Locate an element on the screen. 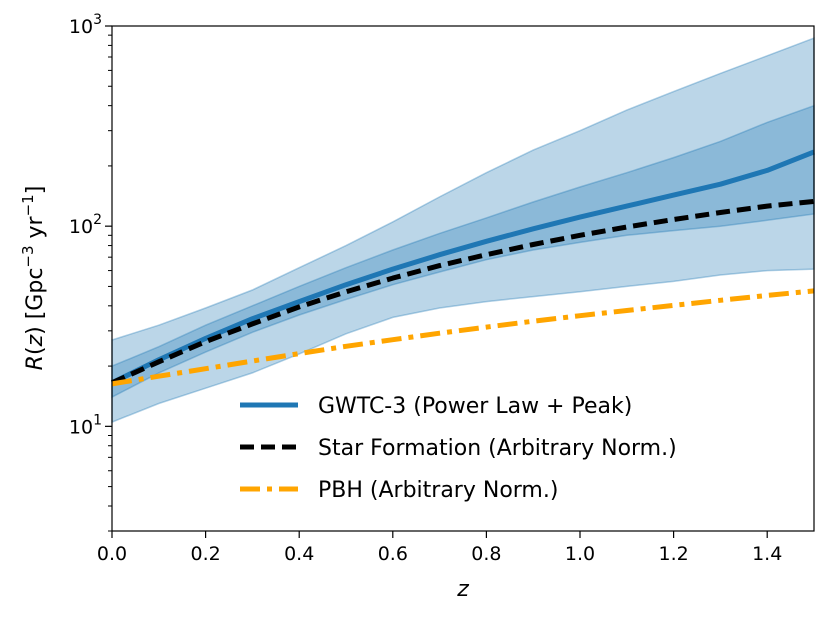  x-tick-label: 0.8 is located at coordinates (486, 554).